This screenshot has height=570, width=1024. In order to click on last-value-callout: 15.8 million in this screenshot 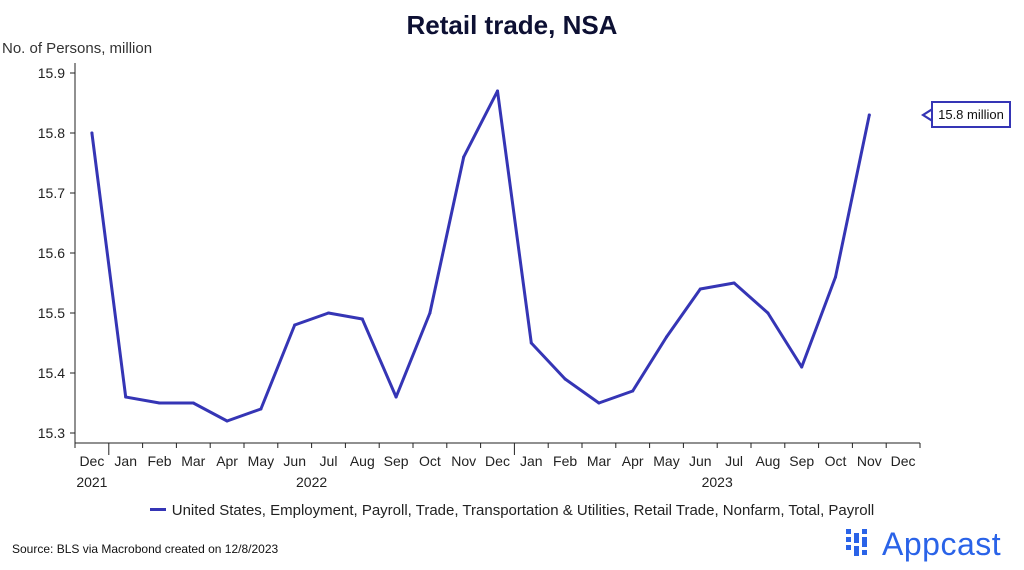, I will do `click(971, 114)`.